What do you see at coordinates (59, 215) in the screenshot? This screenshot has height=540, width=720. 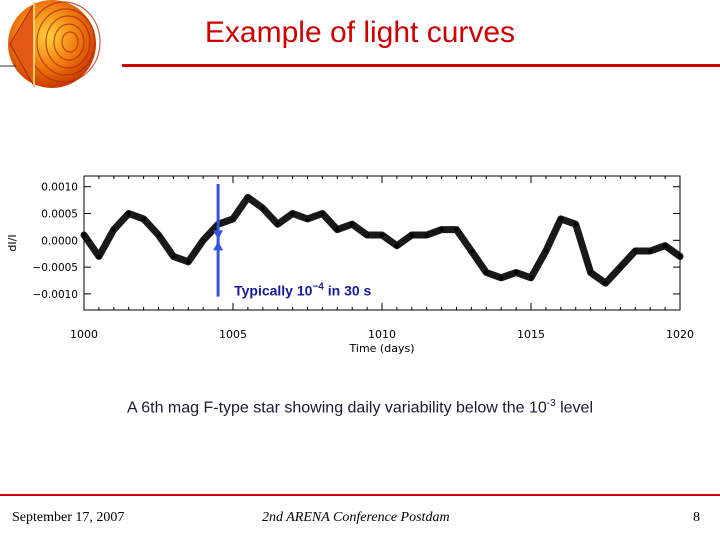 I see `y-tick-label: 0.0005` at bounding box center [59, 215].